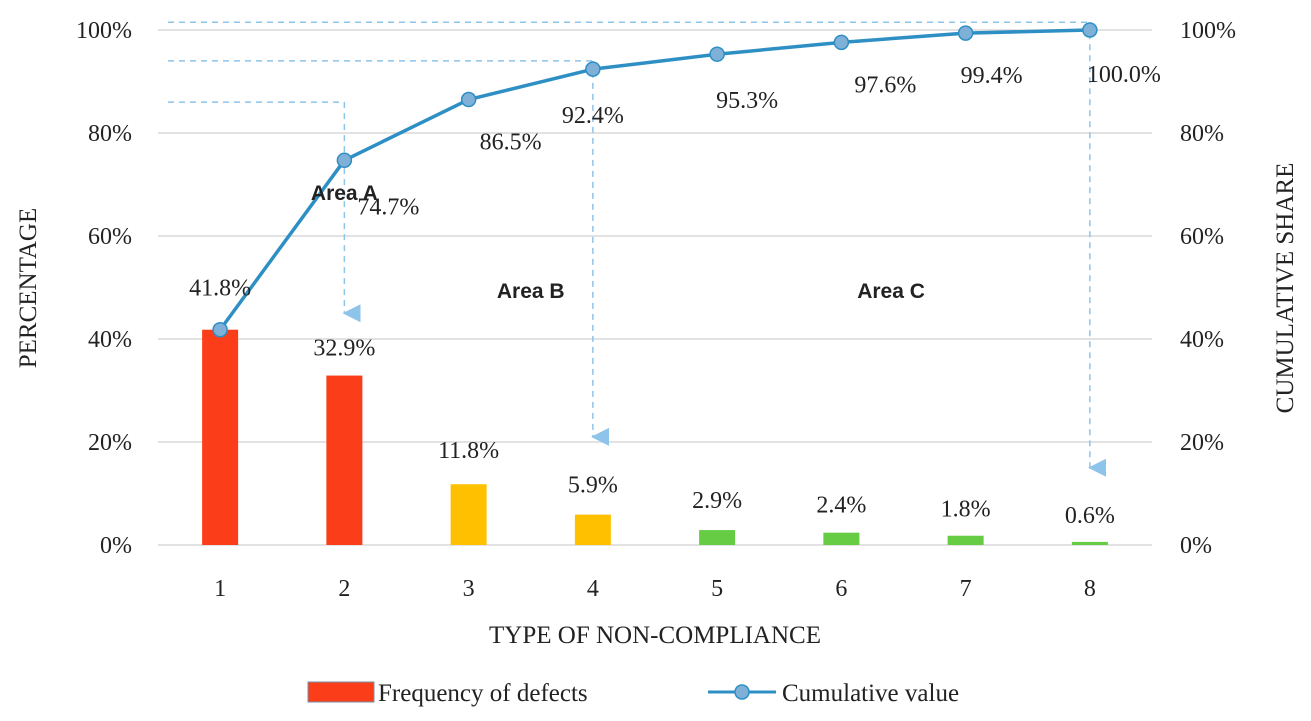 The height and width of the screenshot is (721, 1311). I want to click on bar-value-label: 1.8%, so click(966, 510).